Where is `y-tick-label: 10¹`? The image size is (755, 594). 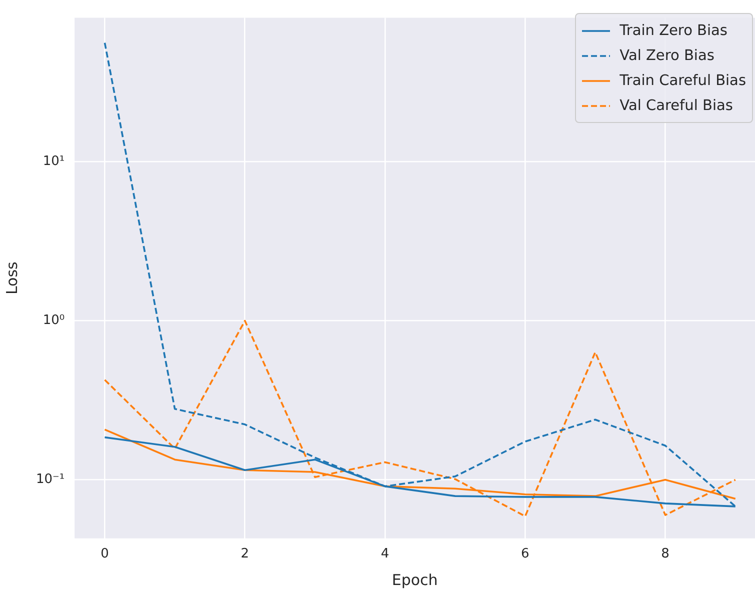 y-tick-label: 10¹ is located at coordinates (53, 162).